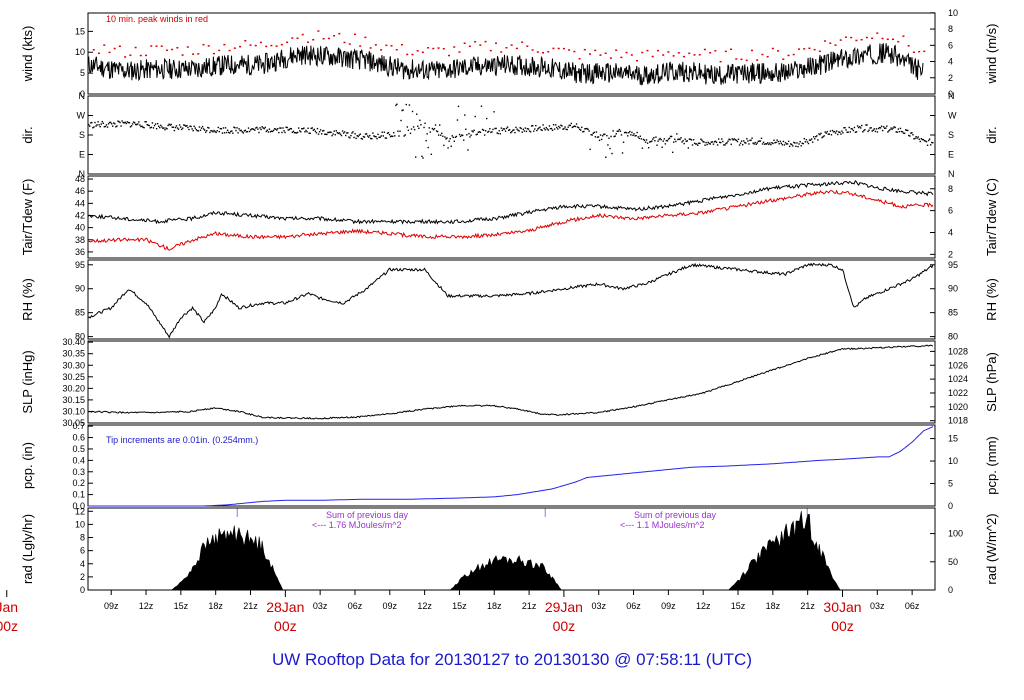  I want to click on rad-ytick-label: 0, so click(82, 590).